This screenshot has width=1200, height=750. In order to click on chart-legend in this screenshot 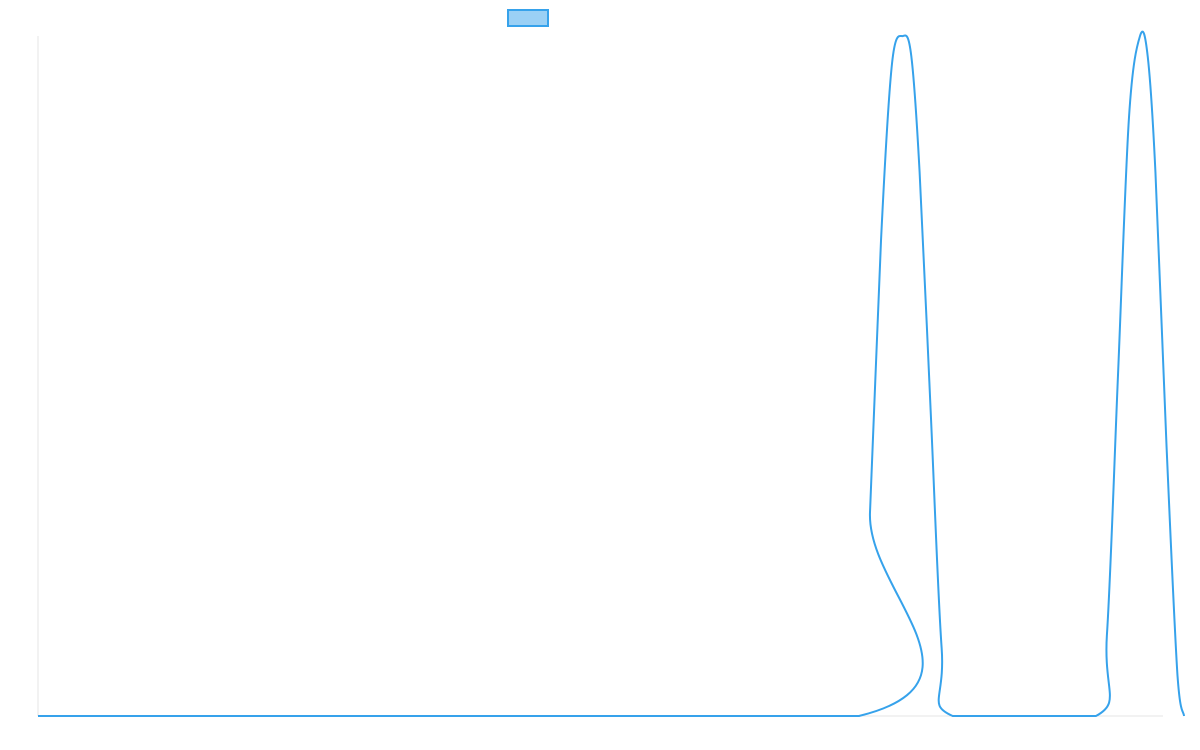, I will do `click(528, 18)`.